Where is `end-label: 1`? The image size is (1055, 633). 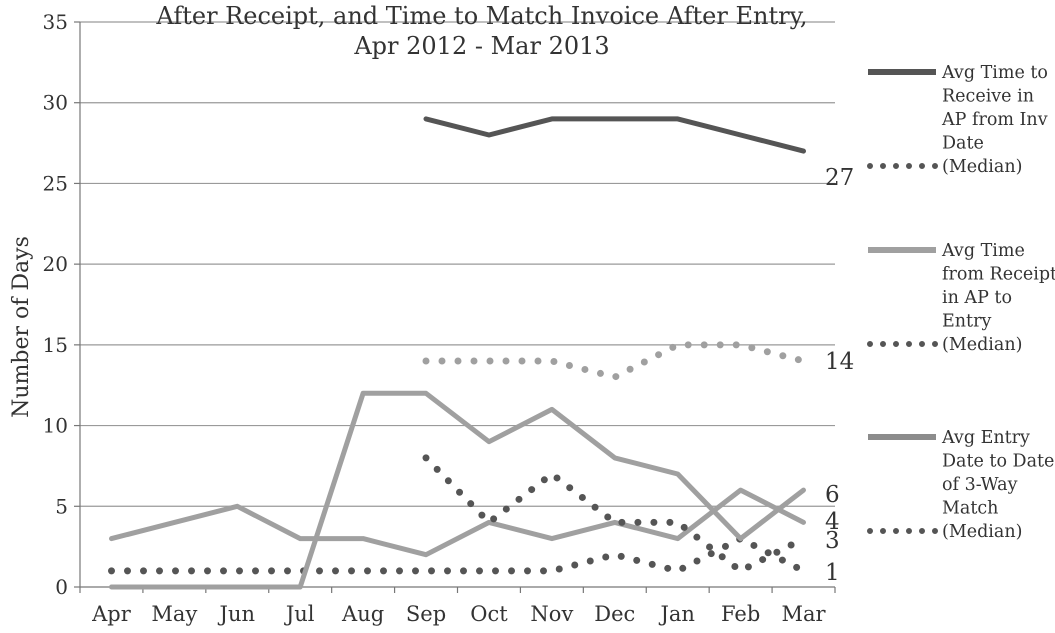
end-label: 1 is located at coordinates (832, 573).